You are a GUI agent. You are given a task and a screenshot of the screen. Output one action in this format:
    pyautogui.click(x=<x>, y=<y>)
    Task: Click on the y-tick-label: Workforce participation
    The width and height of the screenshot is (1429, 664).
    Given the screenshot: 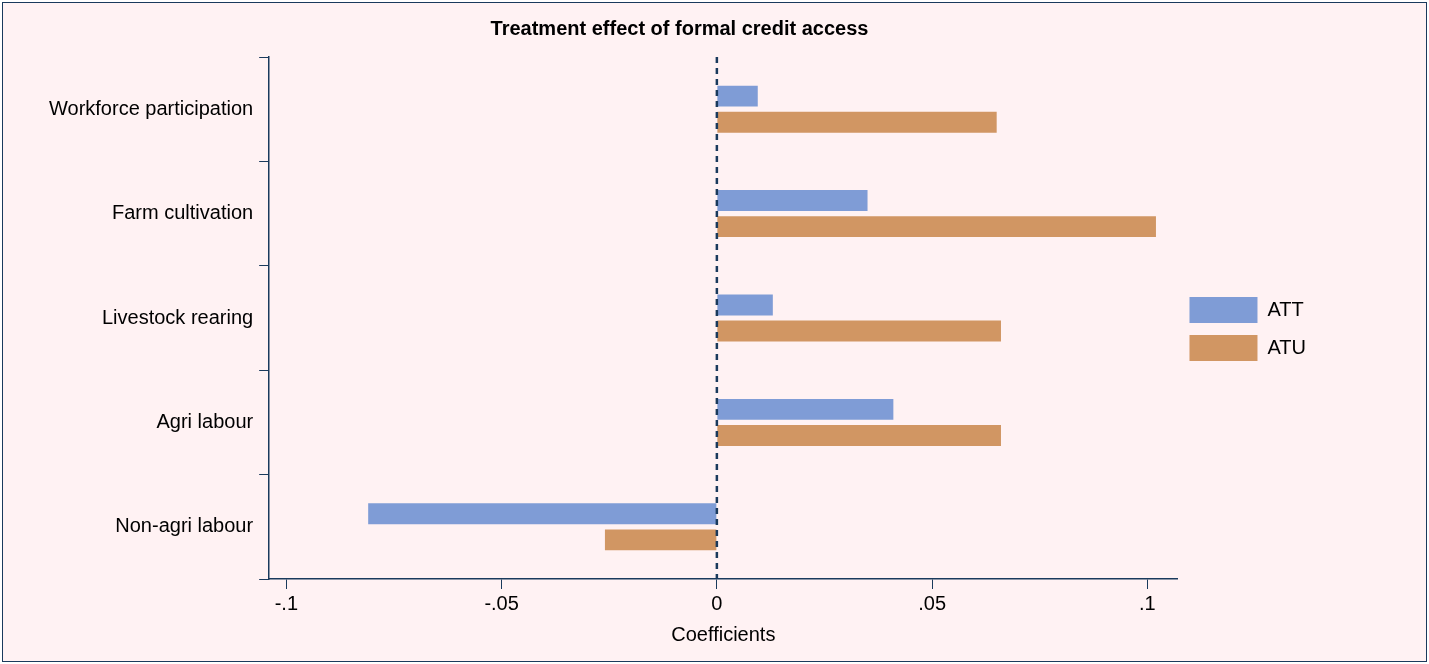 What is the action you would take?
    pyautogui.click(x=151, y=107)
    